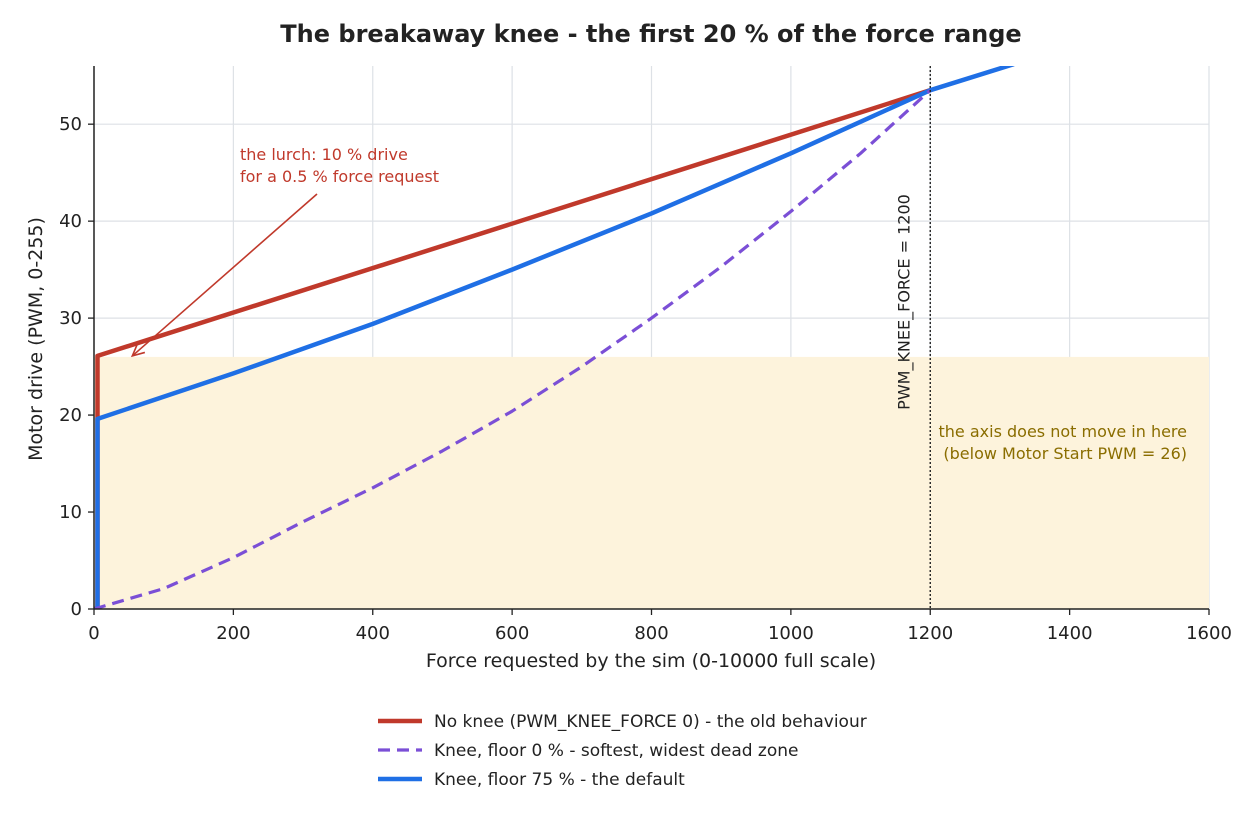 Image resolution: width=1260 pixels, height=840 pixels. What do you see at coordinates (76, 609) in the screenshot?
I see `y-tick-label: 0` at bounding box center [76, 609].